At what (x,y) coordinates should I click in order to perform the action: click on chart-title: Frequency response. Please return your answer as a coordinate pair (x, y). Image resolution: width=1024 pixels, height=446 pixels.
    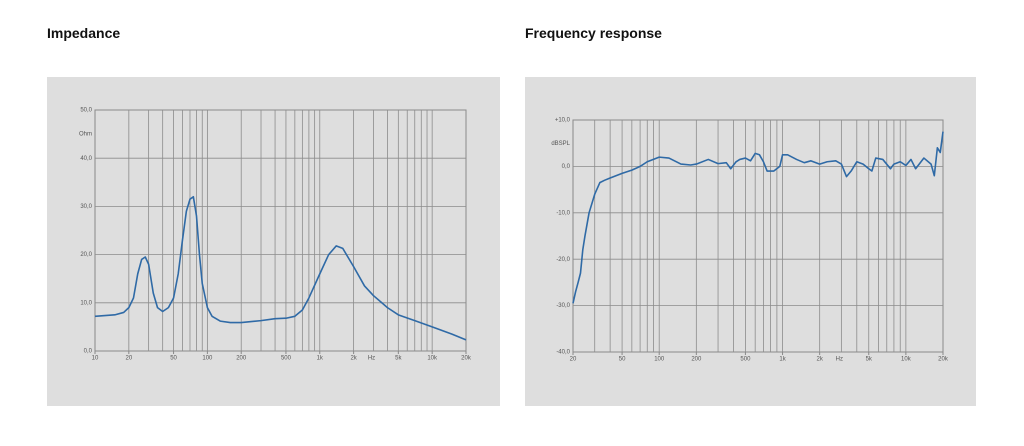
    Looking at the image, I should click on (593, 33).